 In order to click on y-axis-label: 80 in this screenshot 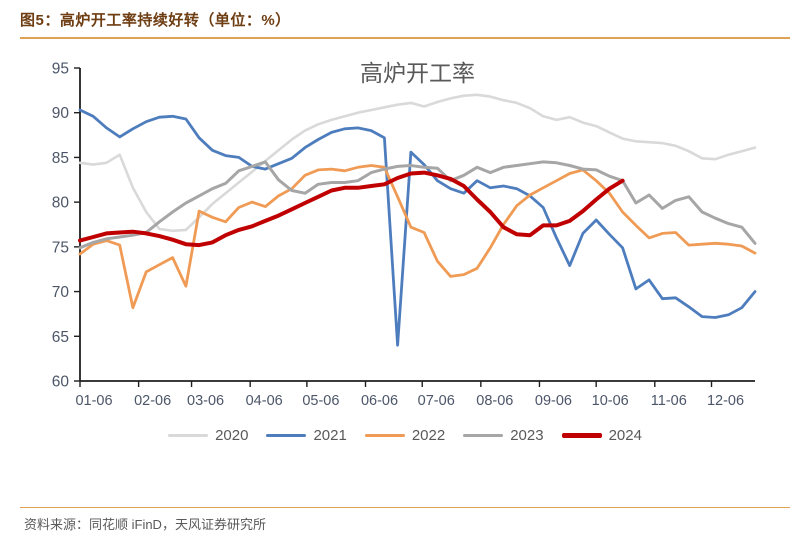, I will do `click(61, 203)`.